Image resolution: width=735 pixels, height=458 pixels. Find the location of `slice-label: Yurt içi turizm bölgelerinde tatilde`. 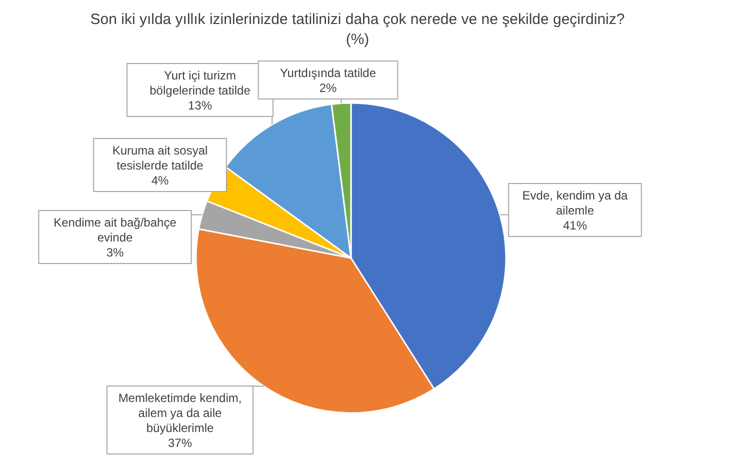

slice-label: Yurt içi turizm bölgelerinde tatilde is located at coordinates (200, 83).